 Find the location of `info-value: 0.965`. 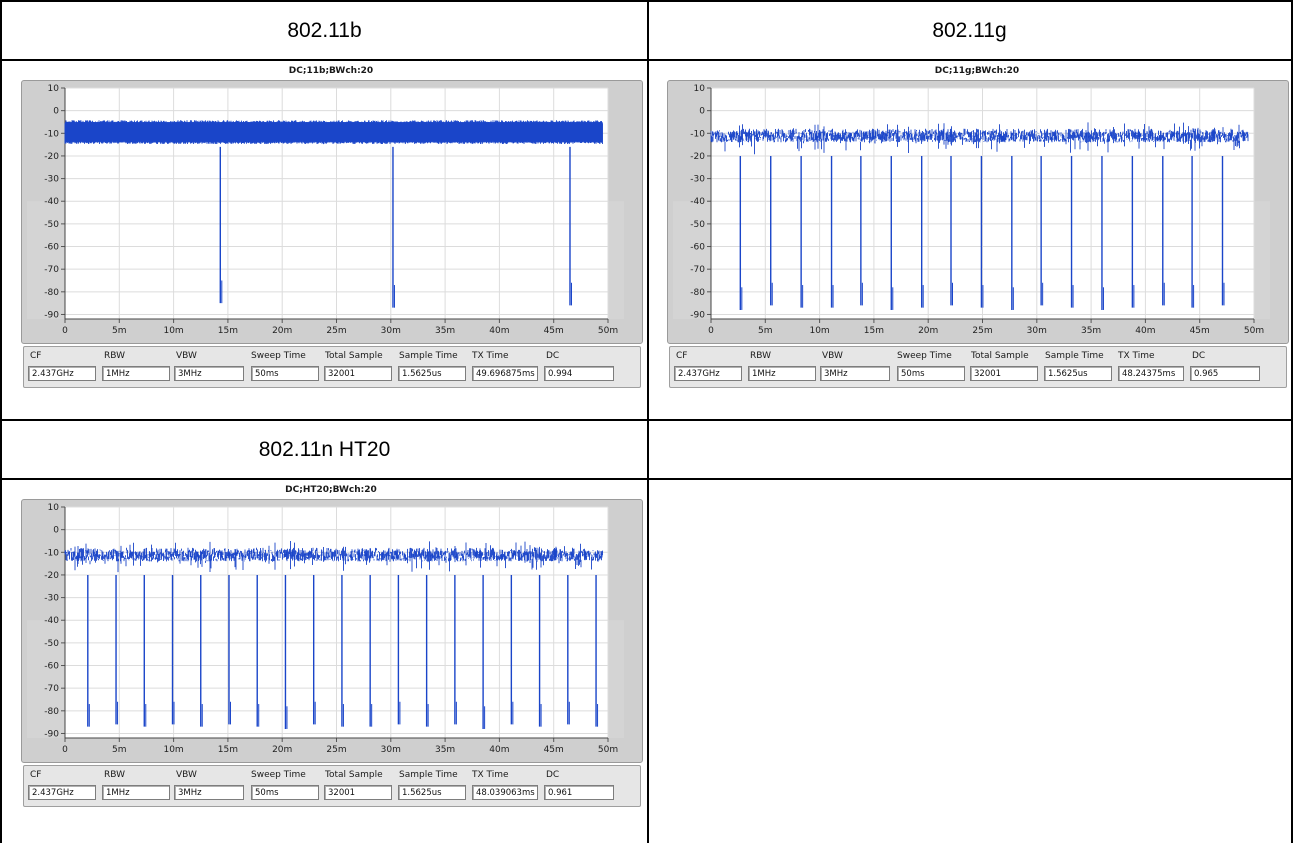

info-value: 0.965 is located at coordinates (1225, 373).